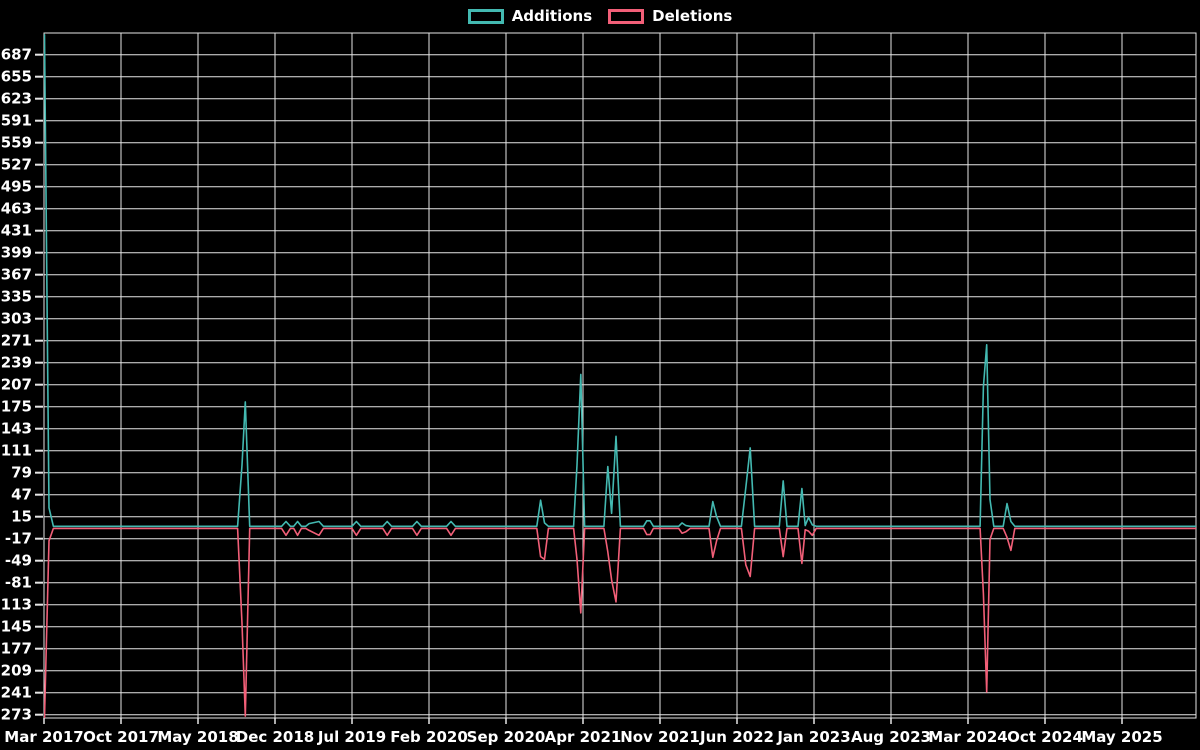 The image size is (1200, 750). Describe the element at coordinates (16, 165) in the screenshot. I see `y-tick-label: 527` at that location.